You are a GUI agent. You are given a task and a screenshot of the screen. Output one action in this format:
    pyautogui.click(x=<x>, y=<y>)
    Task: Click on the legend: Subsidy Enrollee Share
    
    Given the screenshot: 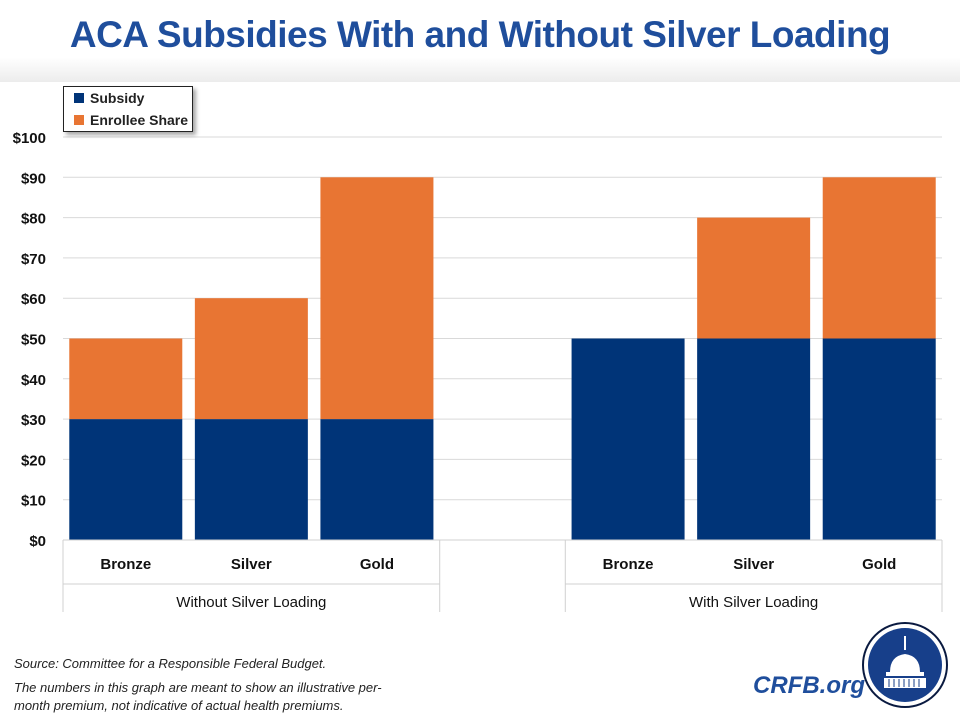 What is the action you would take?
    pyautogui.click(x=128, y=109)
    